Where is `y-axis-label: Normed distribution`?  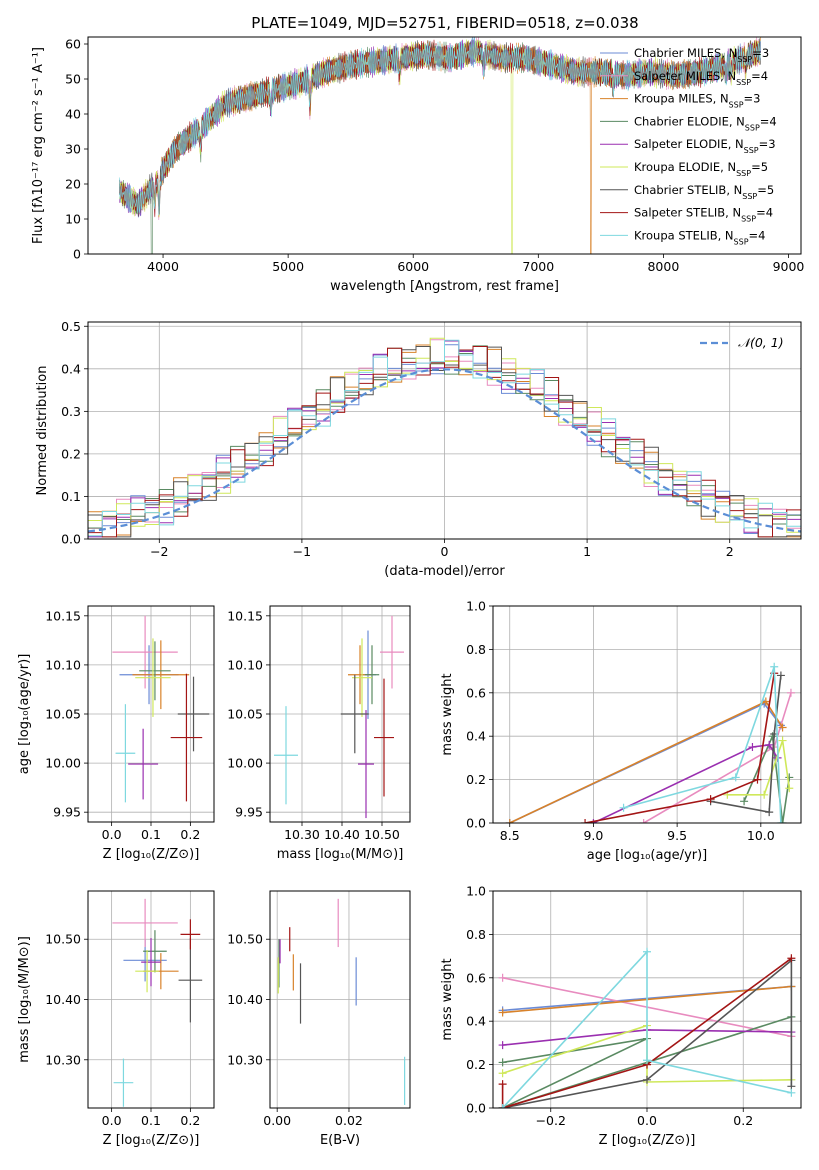 y-axis-label: Normed distribution is located at coordinates (42, 431).